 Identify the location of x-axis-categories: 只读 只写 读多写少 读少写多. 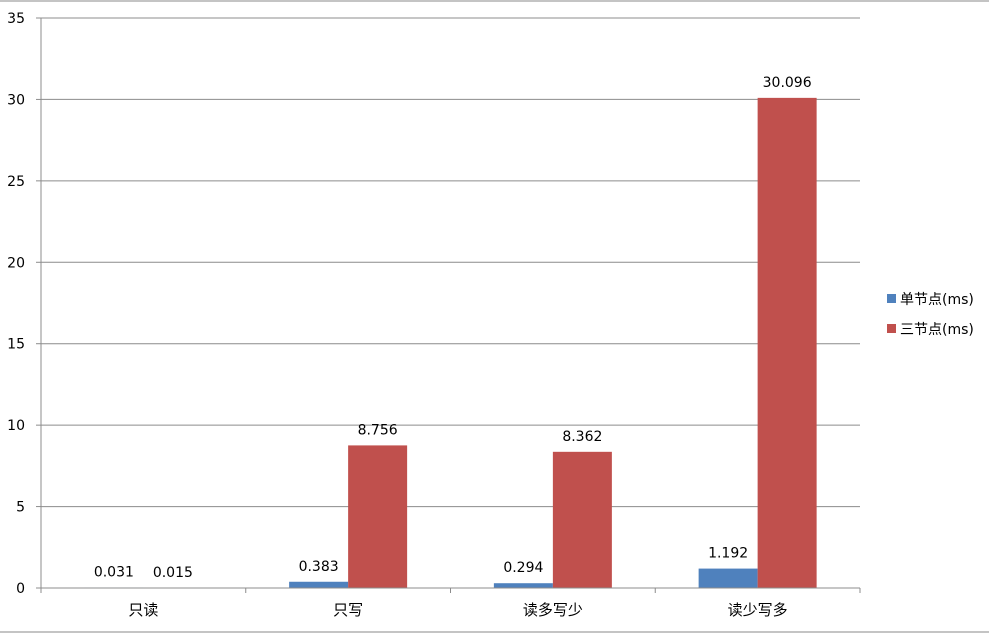
(457, 610).